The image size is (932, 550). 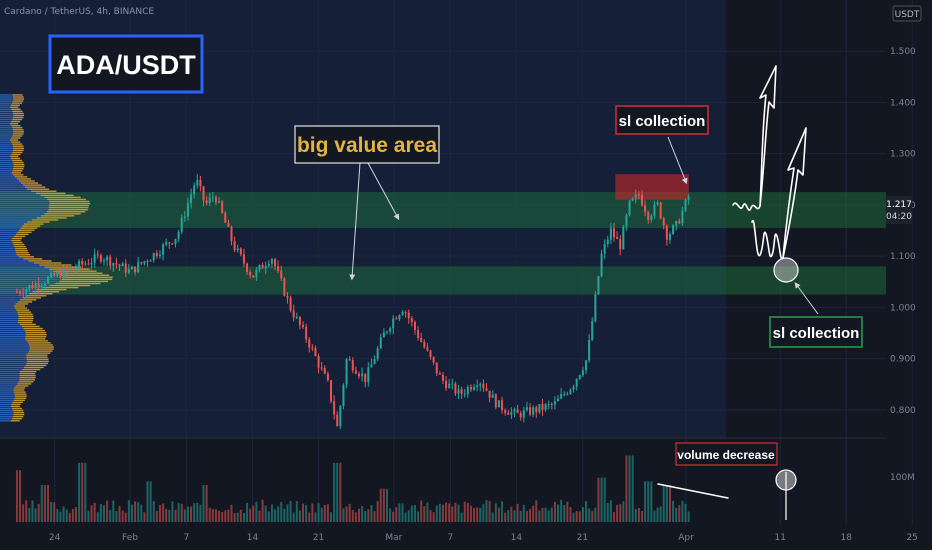 What do you see at coordinates (56, 258) in the screenshot?
I see `volume-profile` at bounding box center [56, 258].